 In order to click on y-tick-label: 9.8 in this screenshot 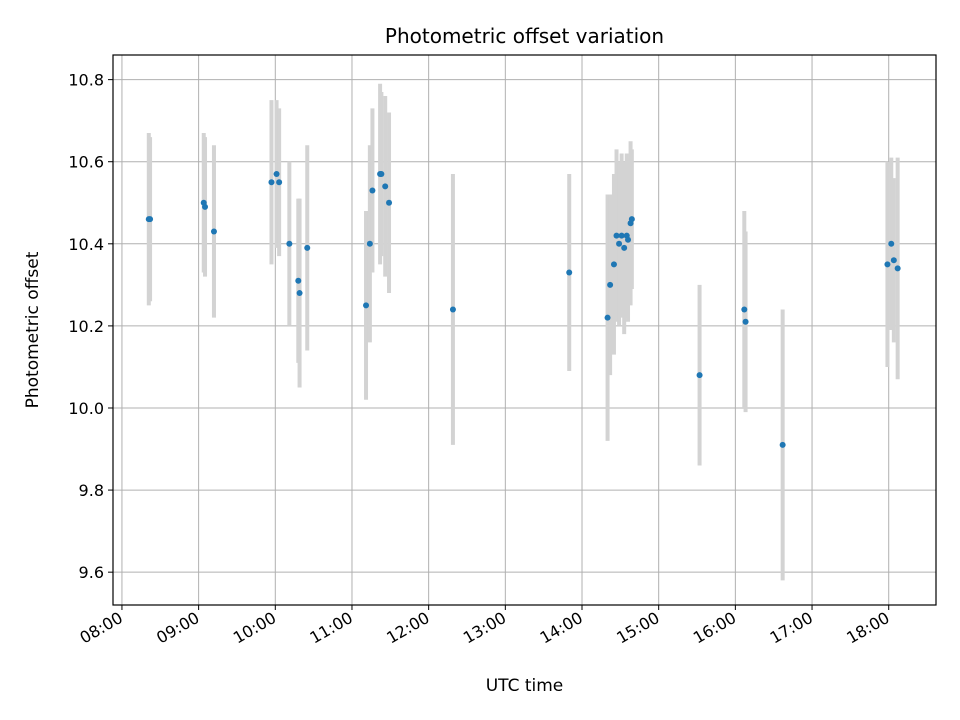, I will do `click(91, 490)`.